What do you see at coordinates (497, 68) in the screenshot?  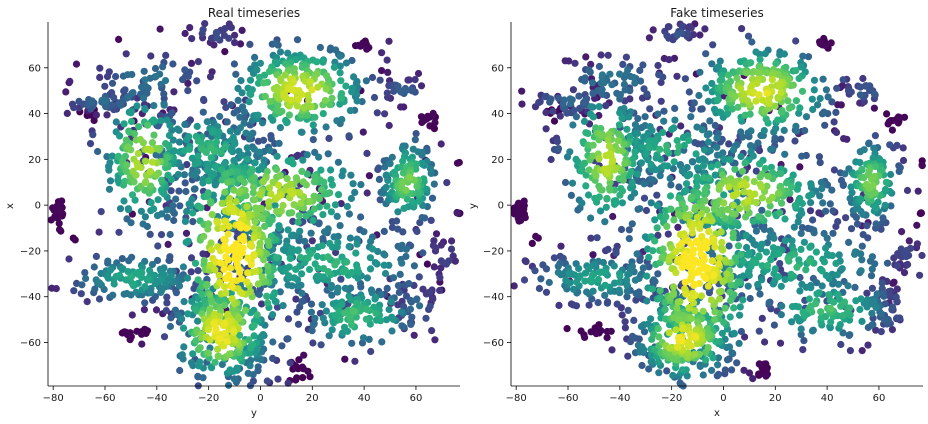 I see `y-tick-label: 60` at bounding box center [497, 68].